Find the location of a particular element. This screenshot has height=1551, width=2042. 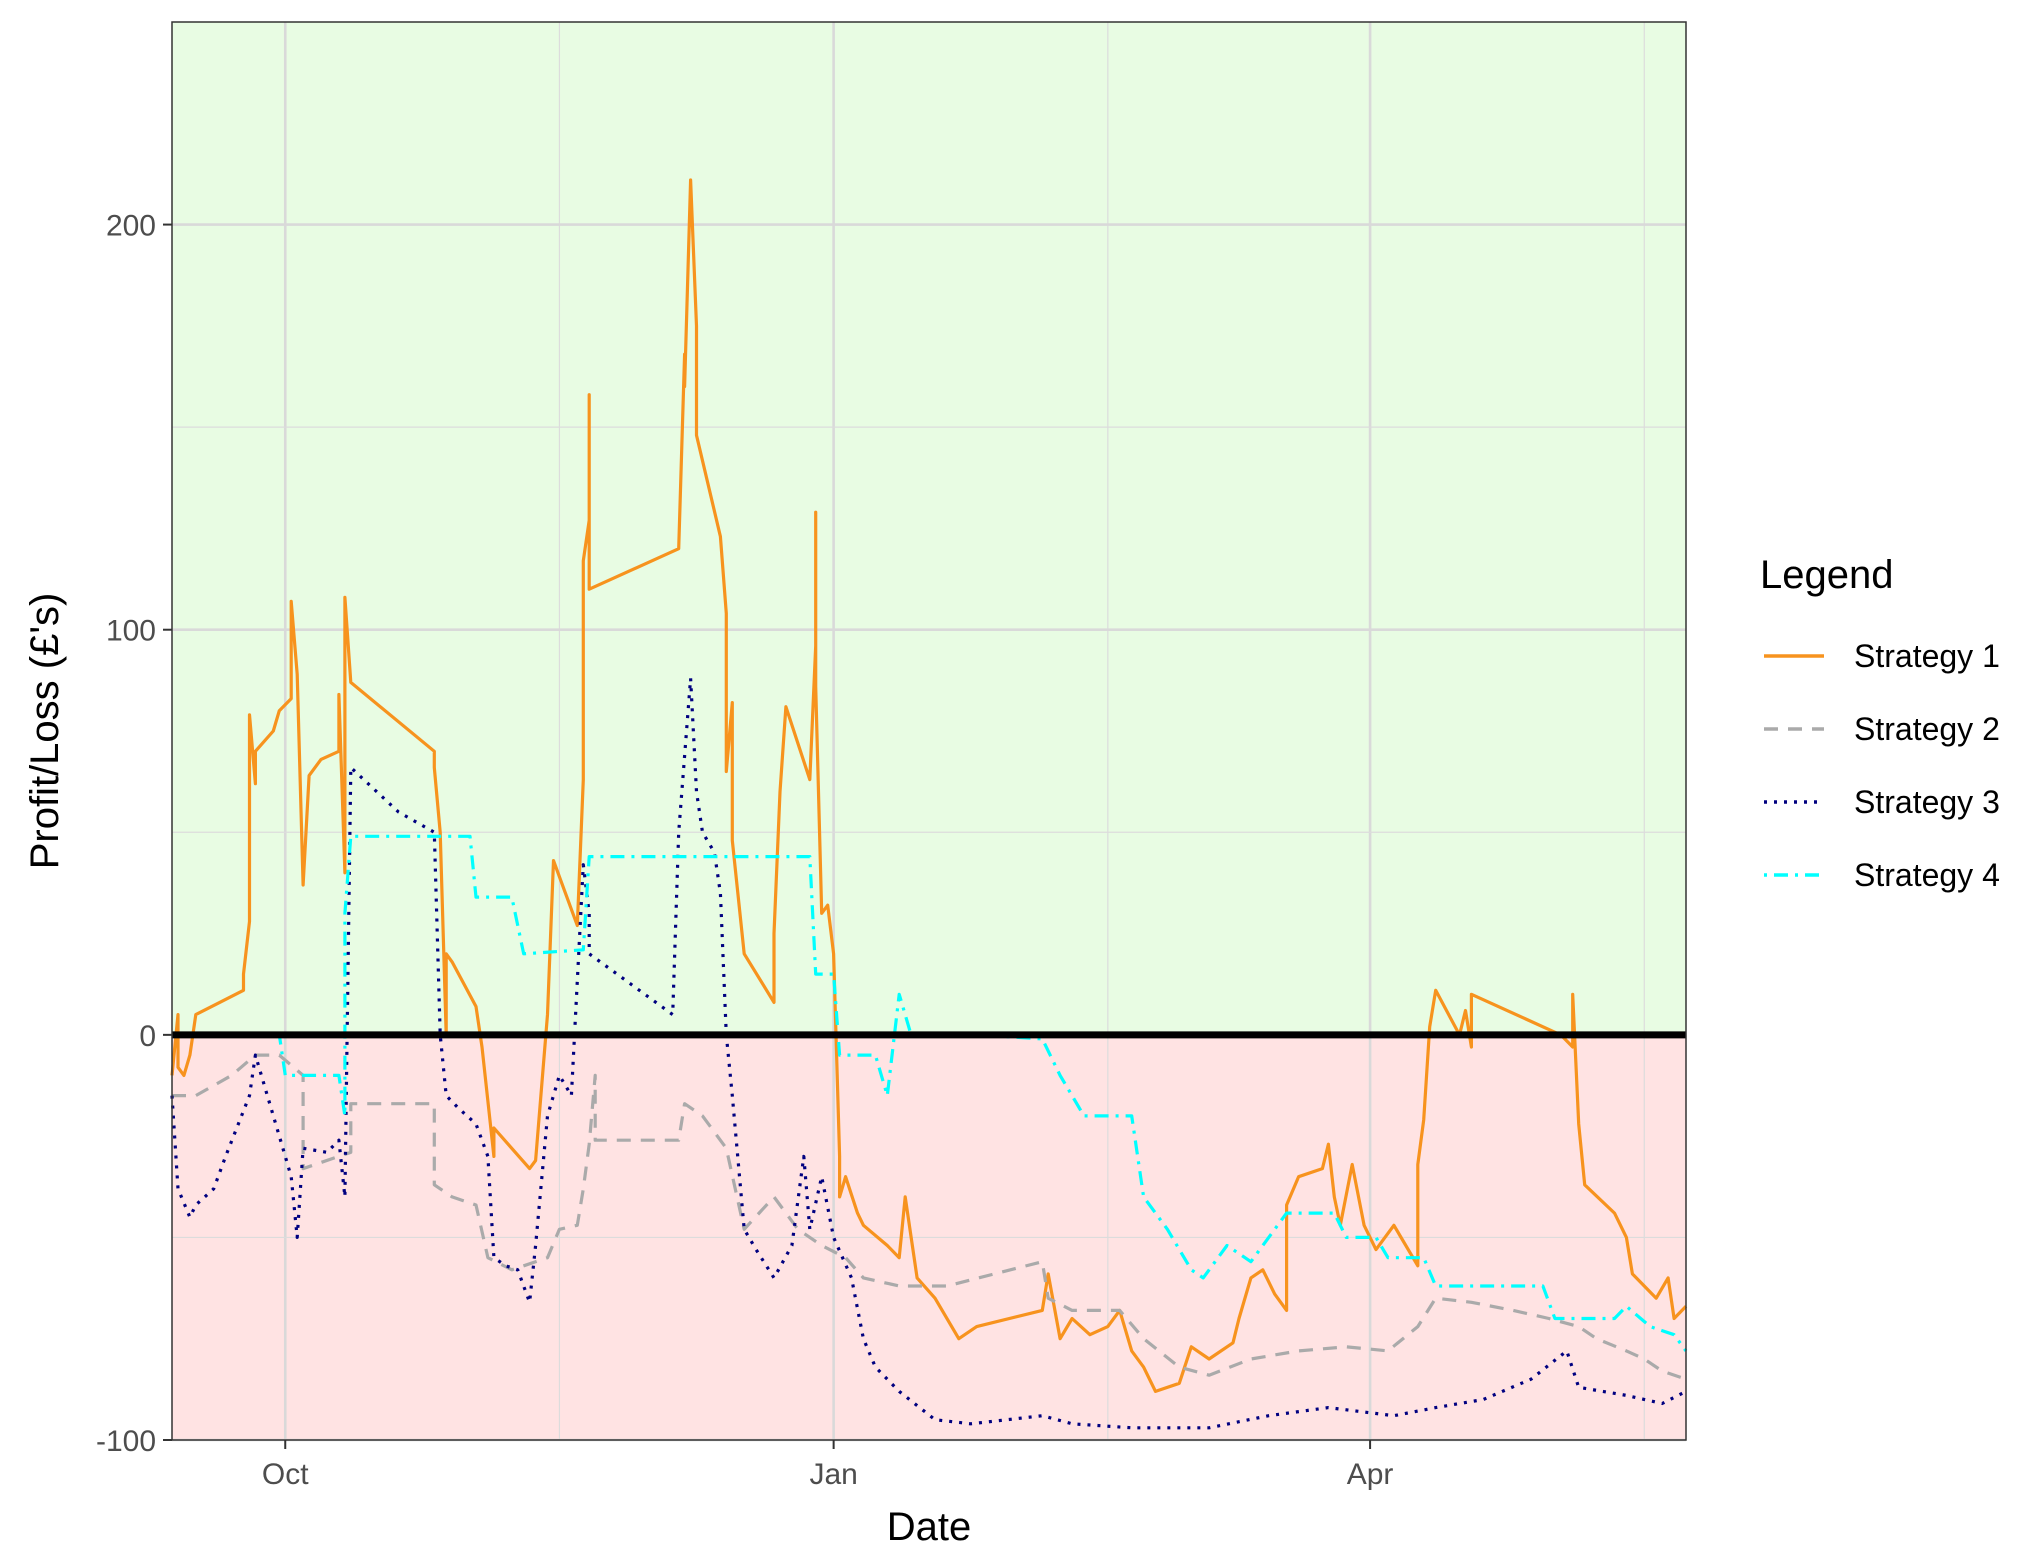

legend-title: Legend is located at coordinates (1826, 575).